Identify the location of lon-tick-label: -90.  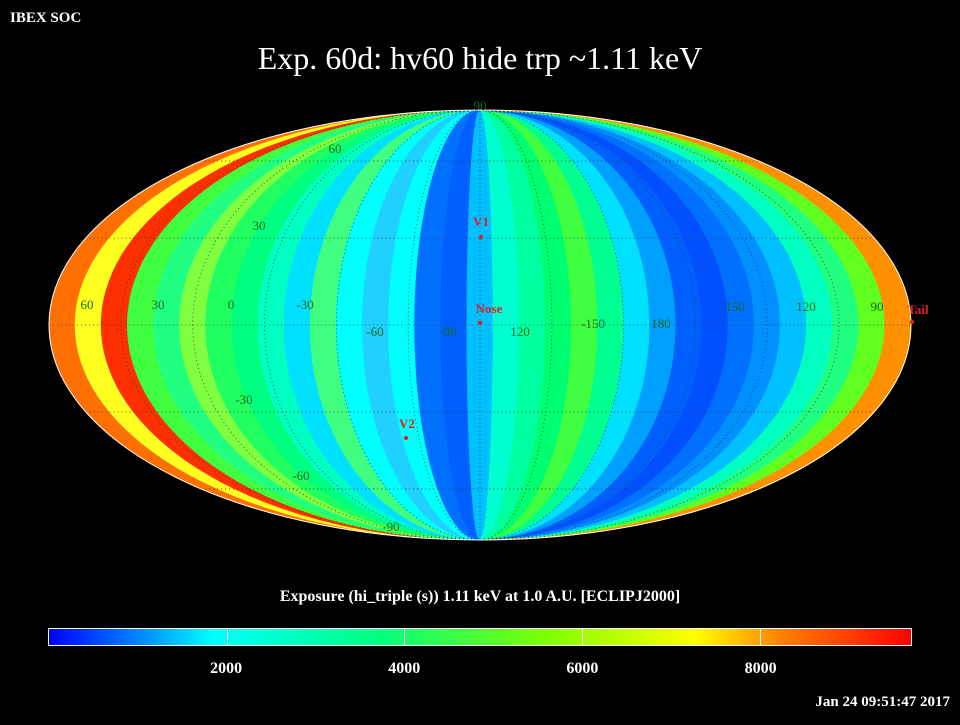
(447, 331).